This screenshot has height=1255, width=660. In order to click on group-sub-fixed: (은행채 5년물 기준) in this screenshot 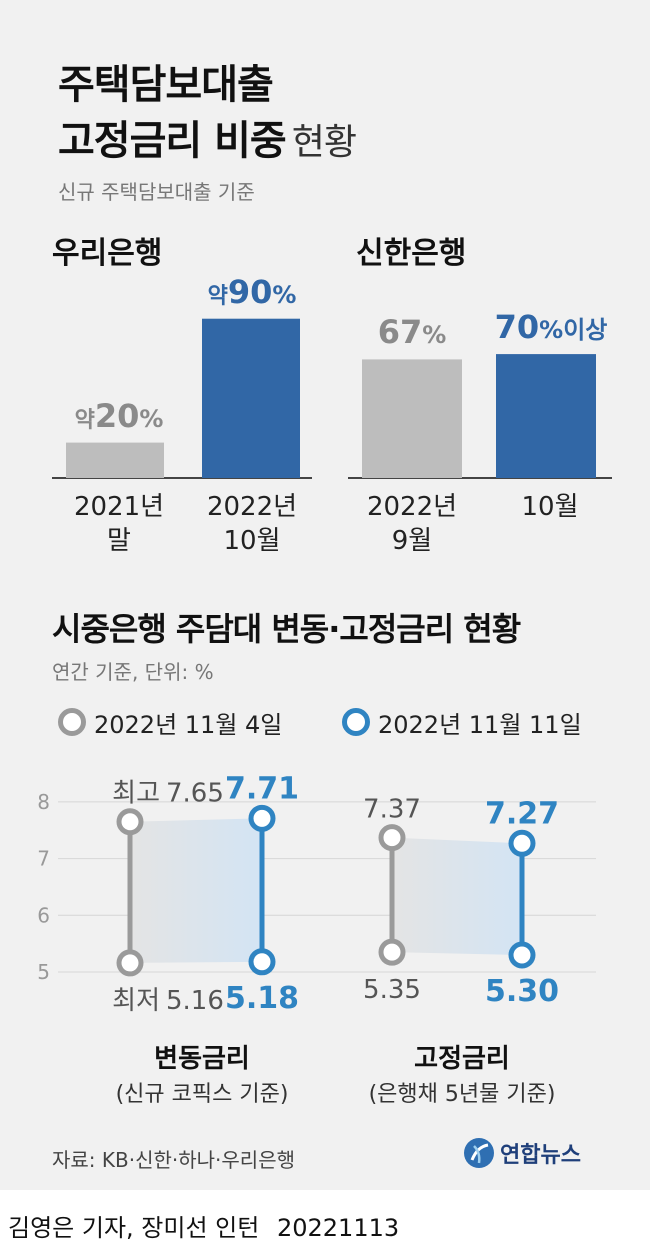, I will do `click(462, 1094)`.